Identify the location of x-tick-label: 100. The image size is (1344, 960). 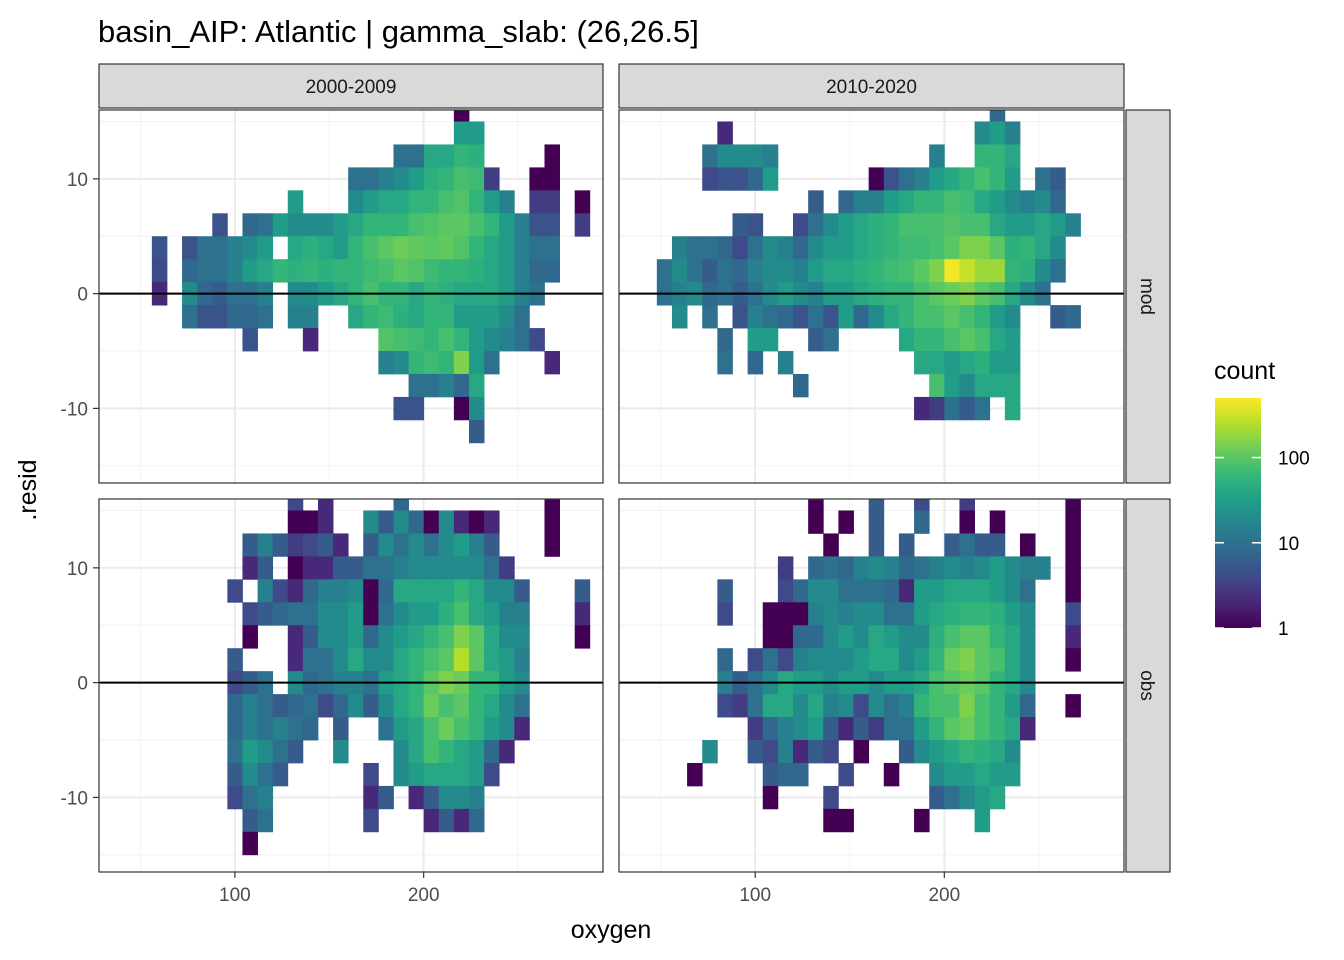
(235, 895).